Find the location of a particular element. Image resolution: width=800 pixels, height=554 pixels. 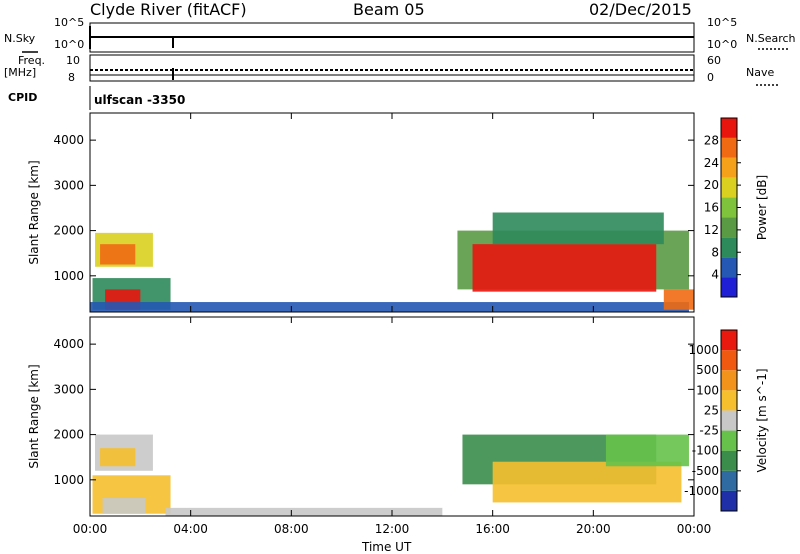

colorbar-tick-label: 500 is located at coordinates (707, 370).